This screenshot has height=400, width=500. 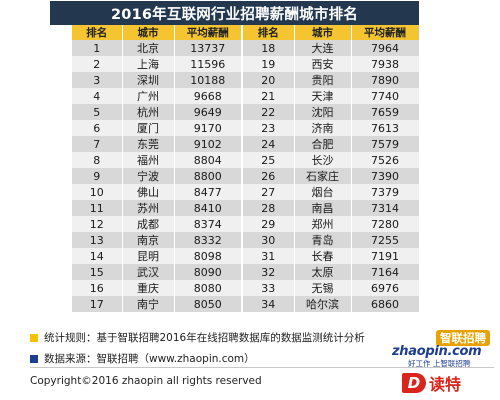 I want to click on table-header-row: 排名 城市 平均薪酬 排名 城市 平均薪酬, so click(x=246, y=32).